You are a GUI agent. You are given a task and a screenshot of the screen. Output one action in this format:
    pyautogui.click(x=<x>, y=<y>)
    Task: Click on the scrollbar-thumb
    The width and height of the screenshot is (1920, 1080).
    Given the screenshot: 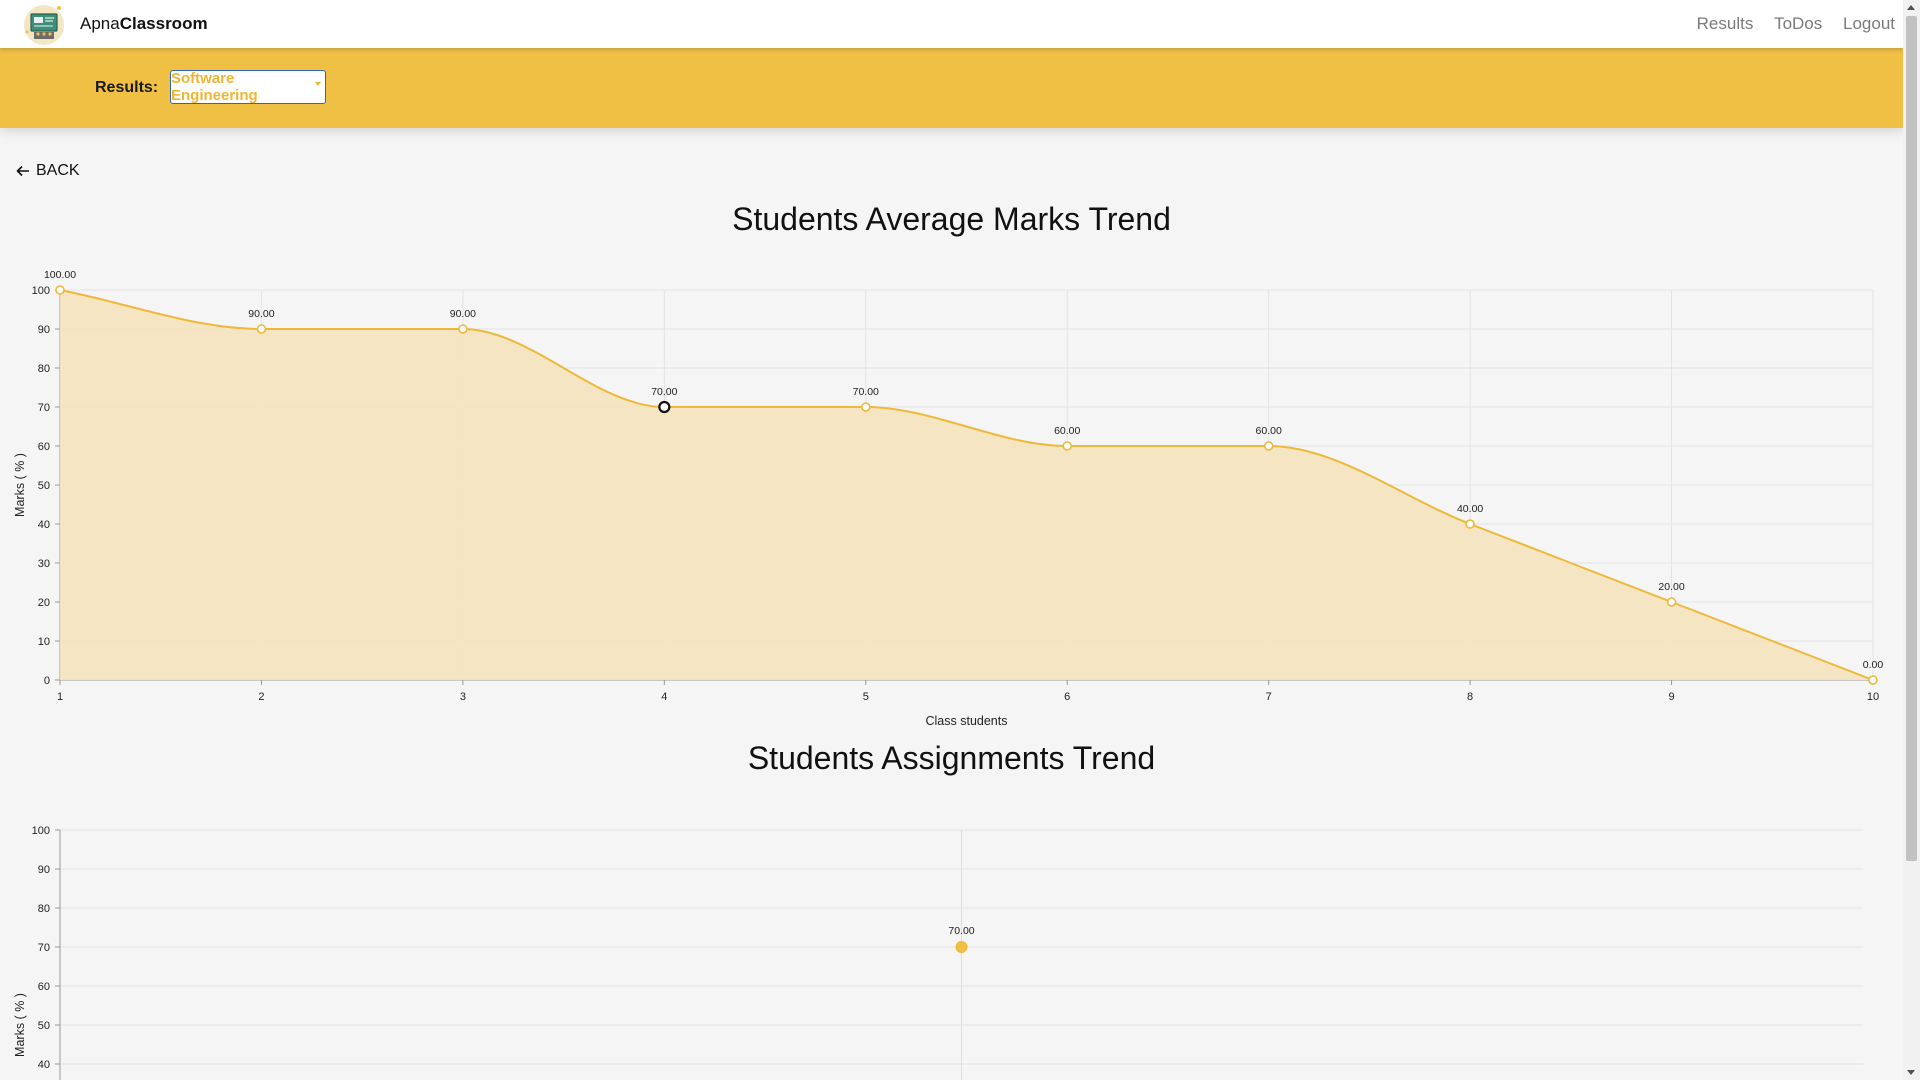 What is the action you would take?
    pyautogui.click(x=1911, y=438)
    